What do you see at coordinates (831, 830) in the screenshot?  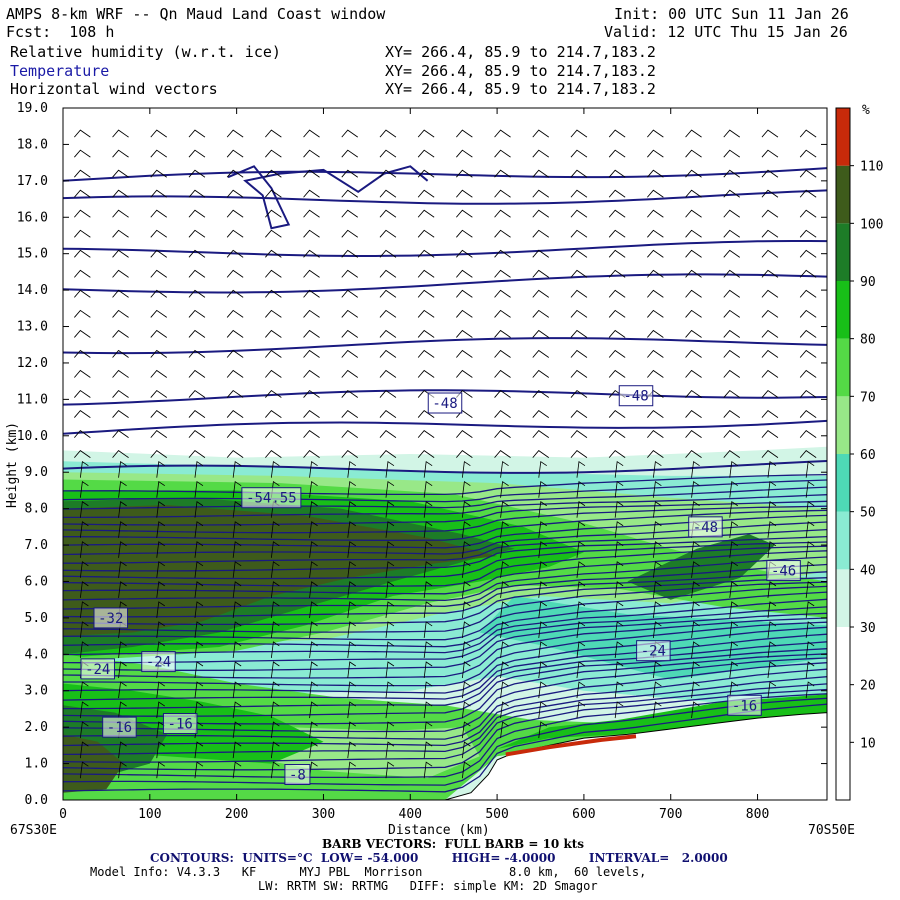 I see `cross-section-end-point: 70S50E` at bounding box center [831, 830].